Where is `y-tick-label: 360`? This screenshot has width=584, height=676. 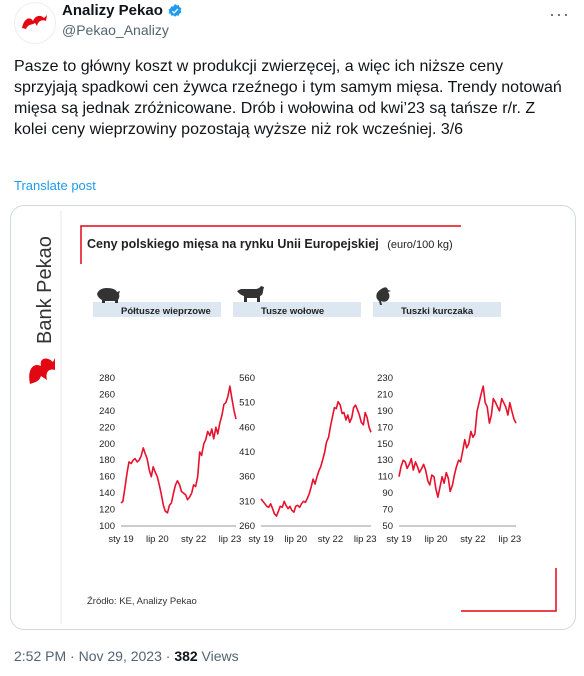
y-tick-label: 360 is located at coordinates (247, 477).